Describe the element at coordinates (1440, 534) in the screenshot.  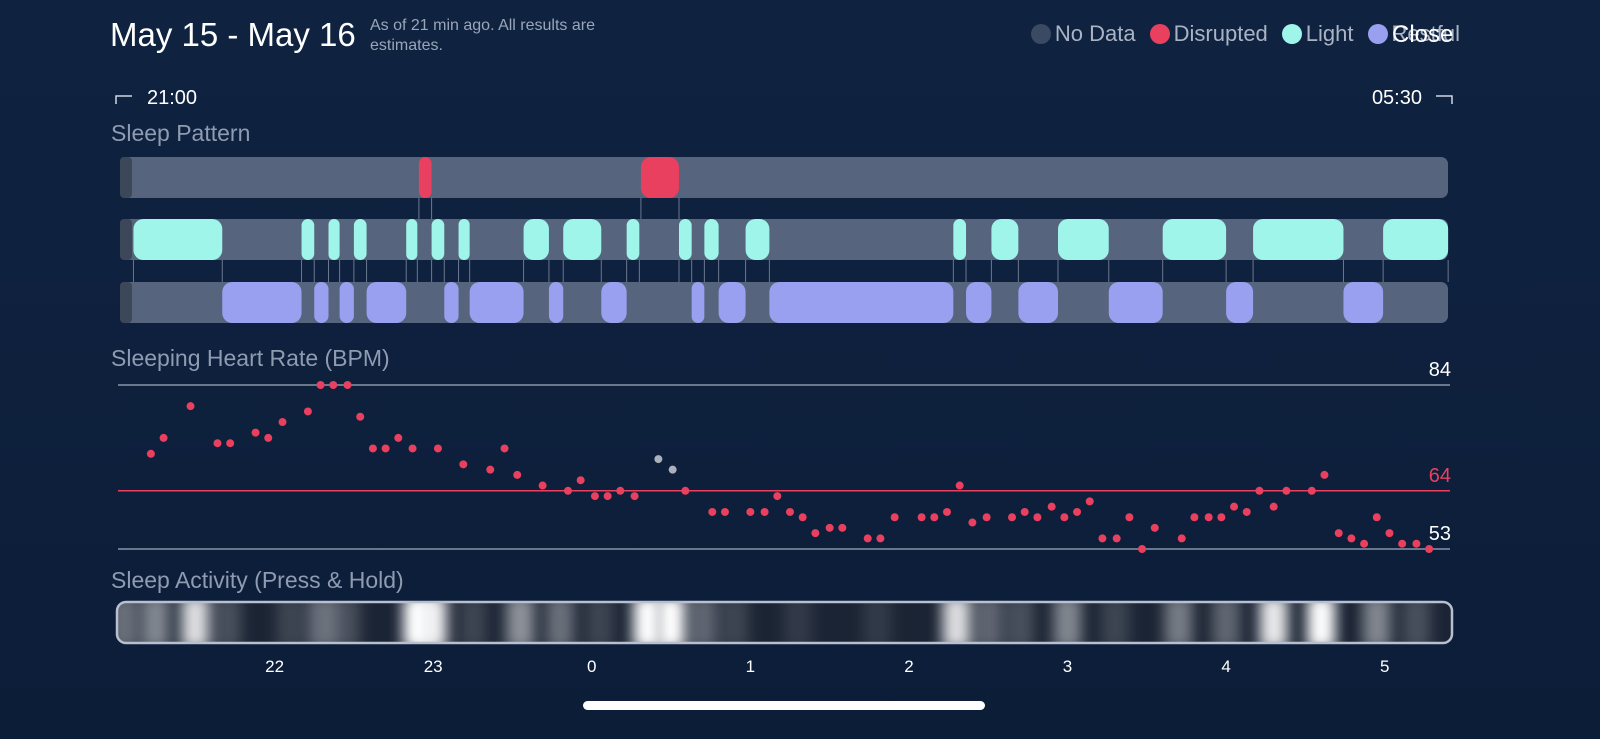
I see `y-tick-label: 53` at that location.